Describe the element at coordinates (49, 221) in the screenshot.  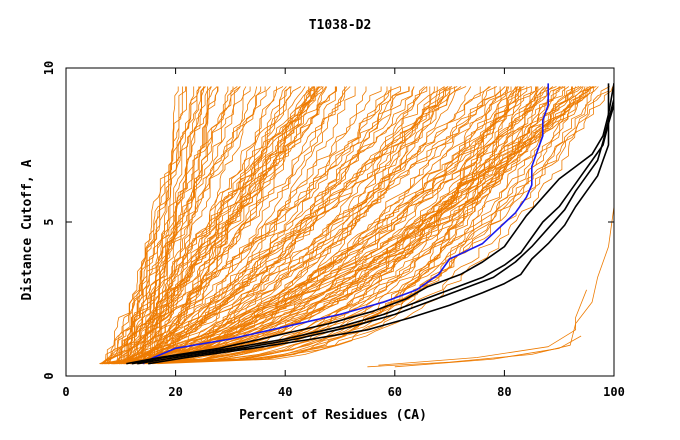
I see `y-tick-label: 5` at that location.